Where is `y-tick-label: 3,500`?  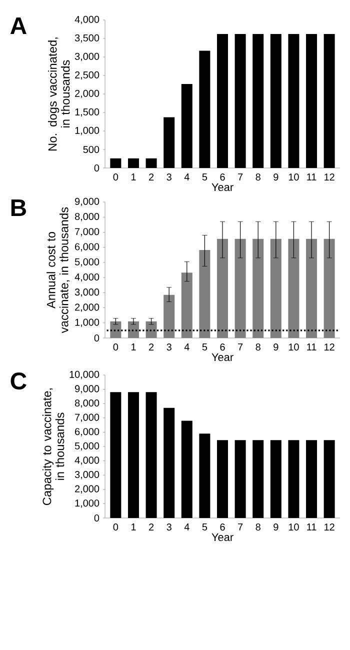 y-tick-label: 3,500 is located at coordinates (87, 38).